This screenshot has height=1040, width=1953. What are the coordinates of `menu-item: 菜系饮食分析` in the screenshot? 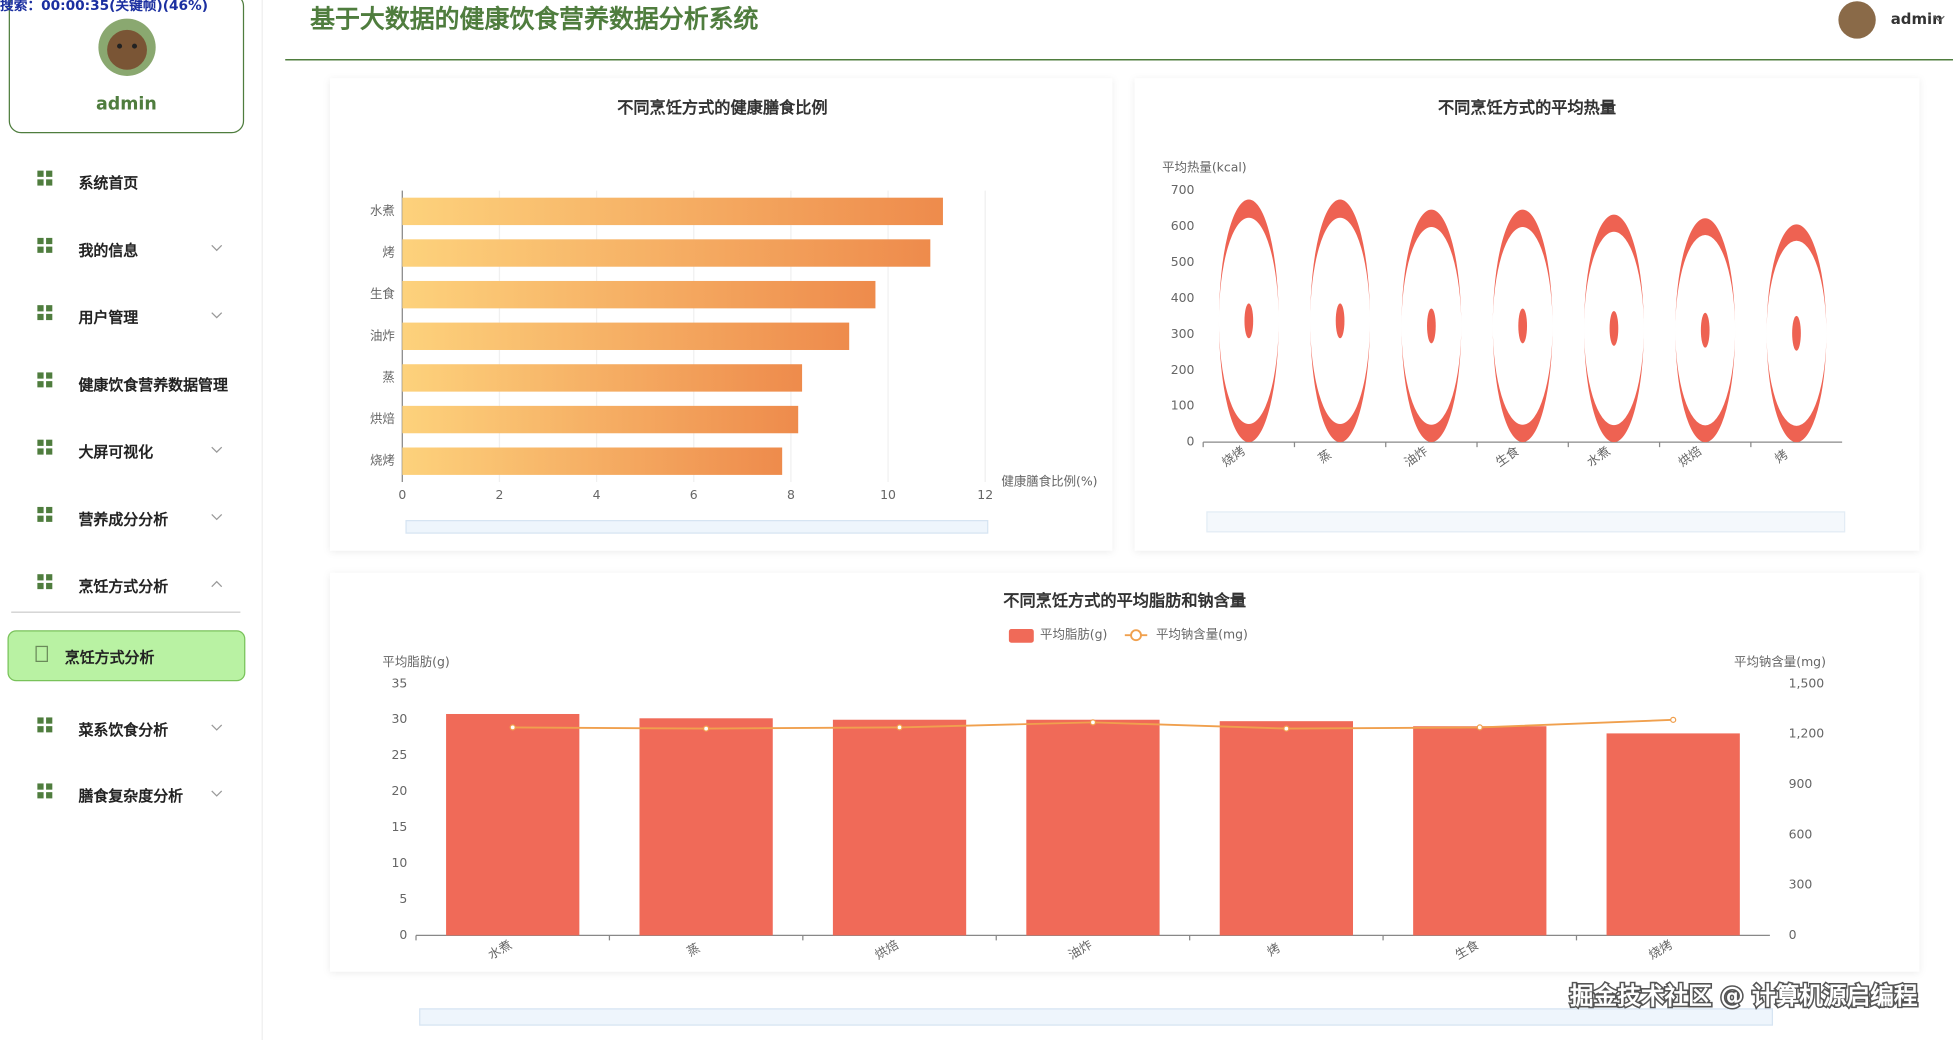 It's located at (131, 727).